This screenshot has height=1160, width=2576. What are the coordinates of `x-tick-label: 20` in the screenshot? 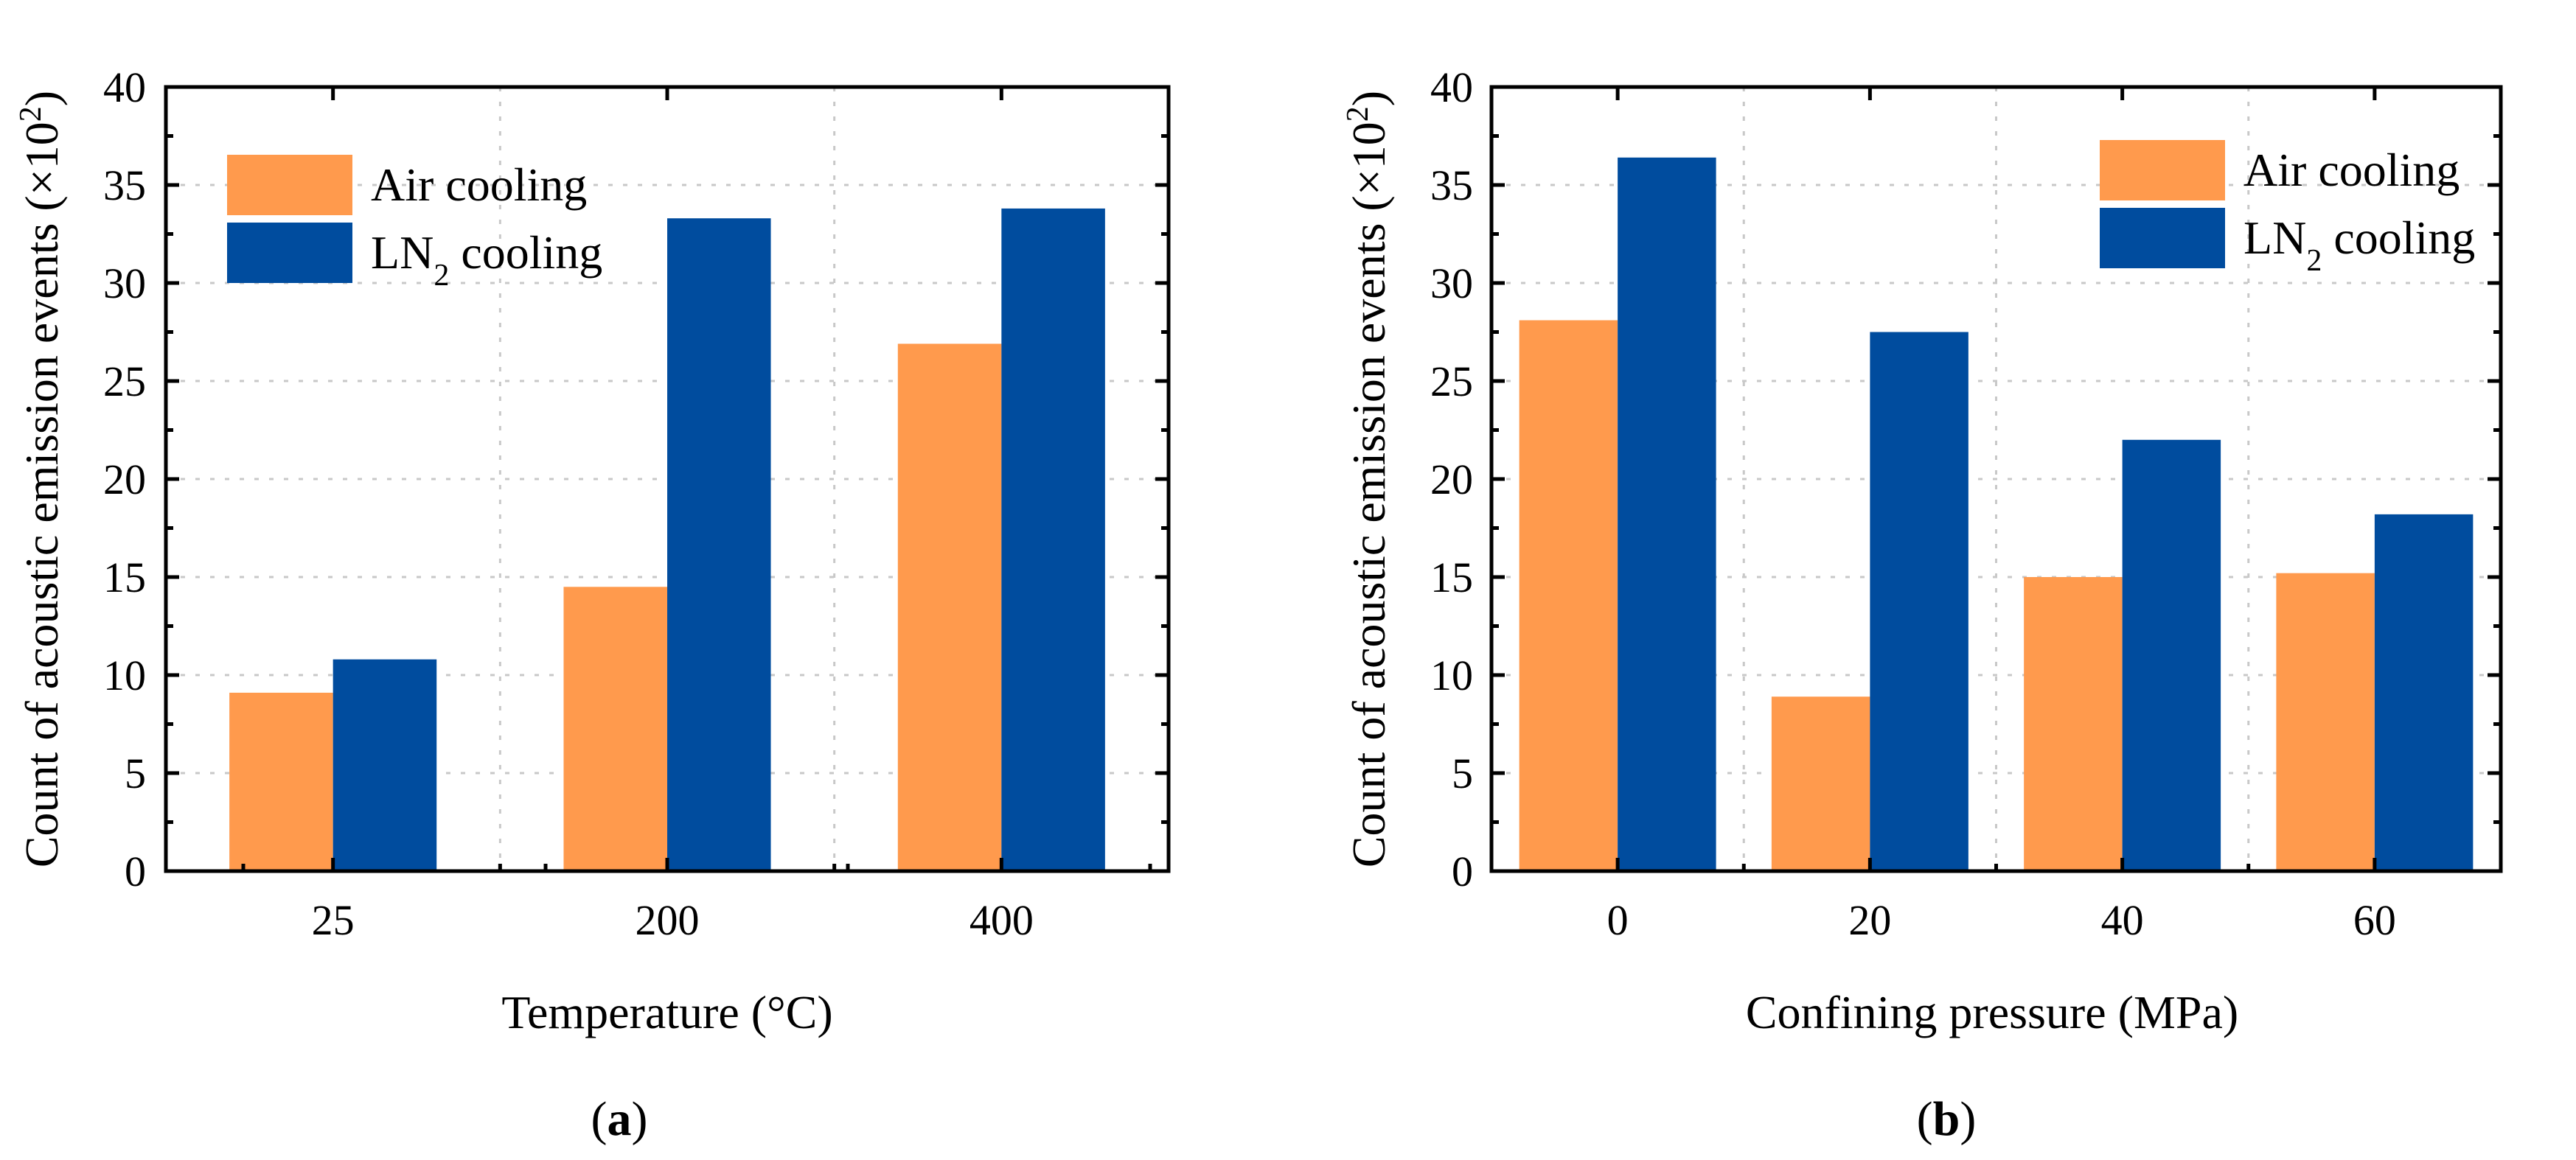 It's located at (1869, 920).